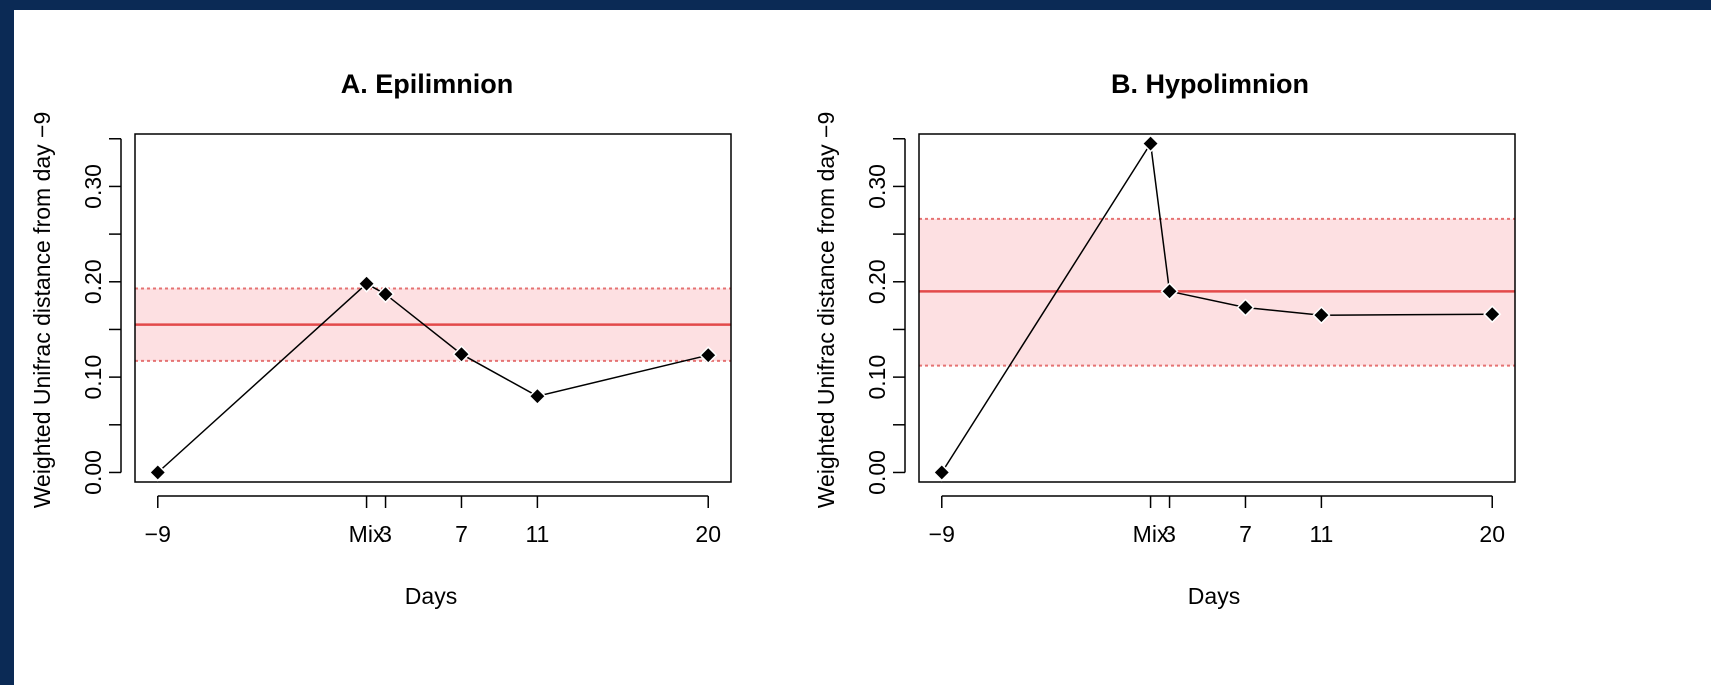 The image size is (1711, 685). What do you see at coordinates (1210, 84) in the screenshot?
I see `chart-title: B. Hypolimnion` at bounding box center [1210, 84].